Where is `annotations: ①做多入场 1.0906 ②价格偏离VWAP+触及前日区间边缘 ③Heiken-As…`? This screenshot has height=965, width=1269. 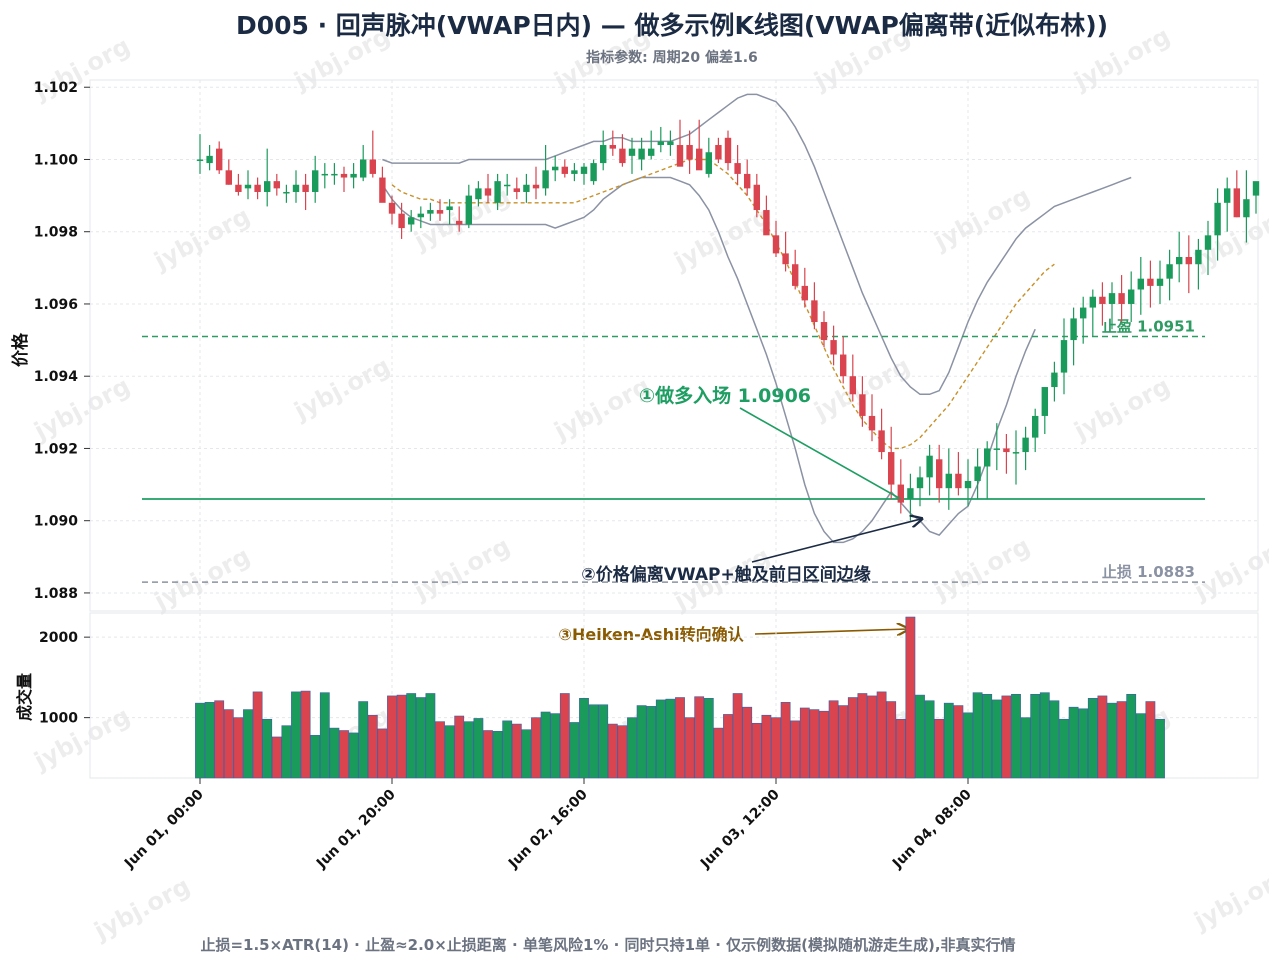 annotations: ①做多入场 1.0906 ②价格偏离VWAP+触及前日区间边缘 ③Heiken-As… is located at coordinates (740, 514).